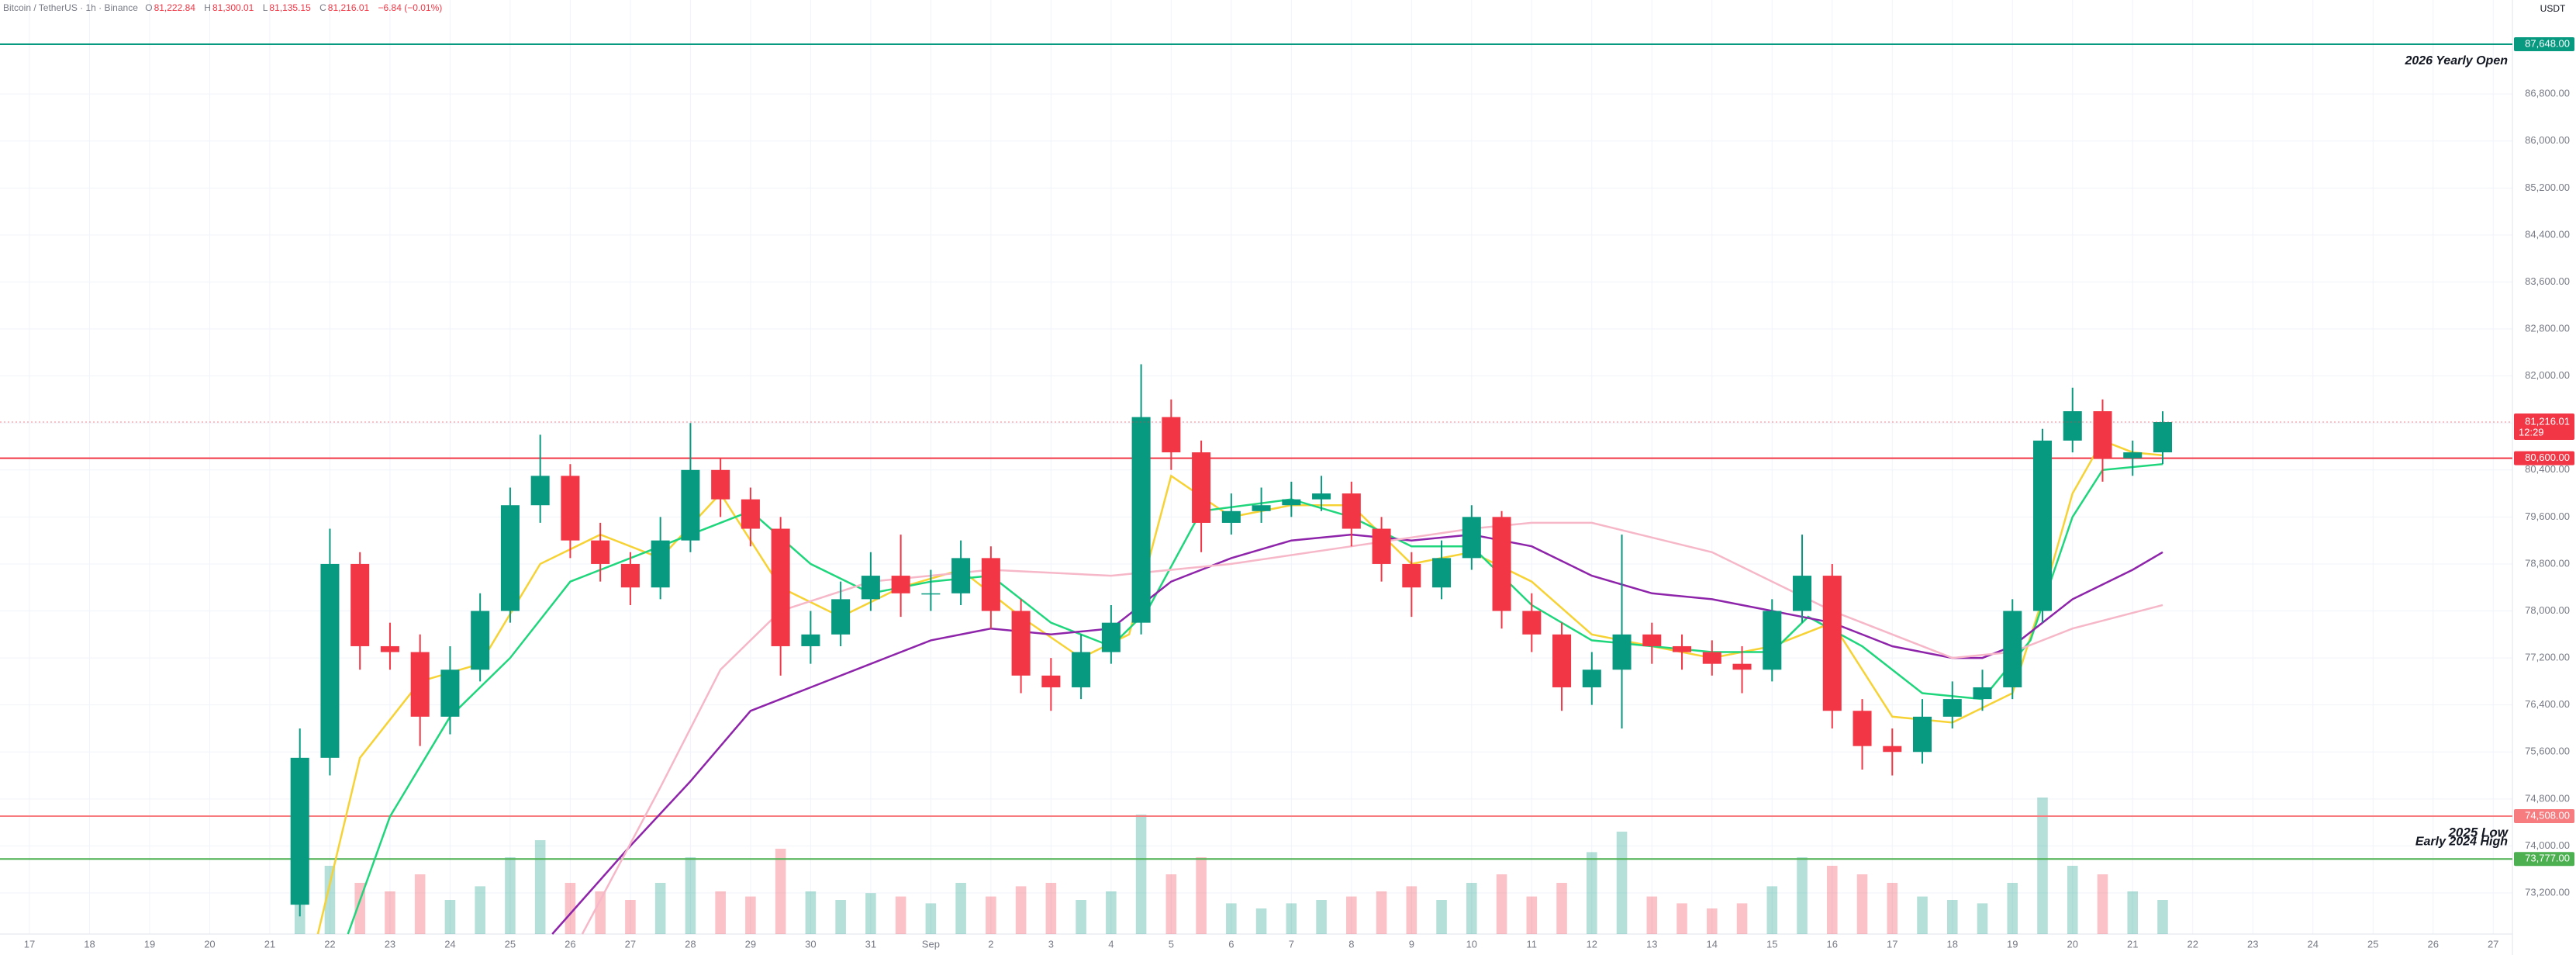  What do you see at coordinates (1051, 944) in the screenshot?
I see `x-tick-label: 3` at bounding box center [1051, 944].